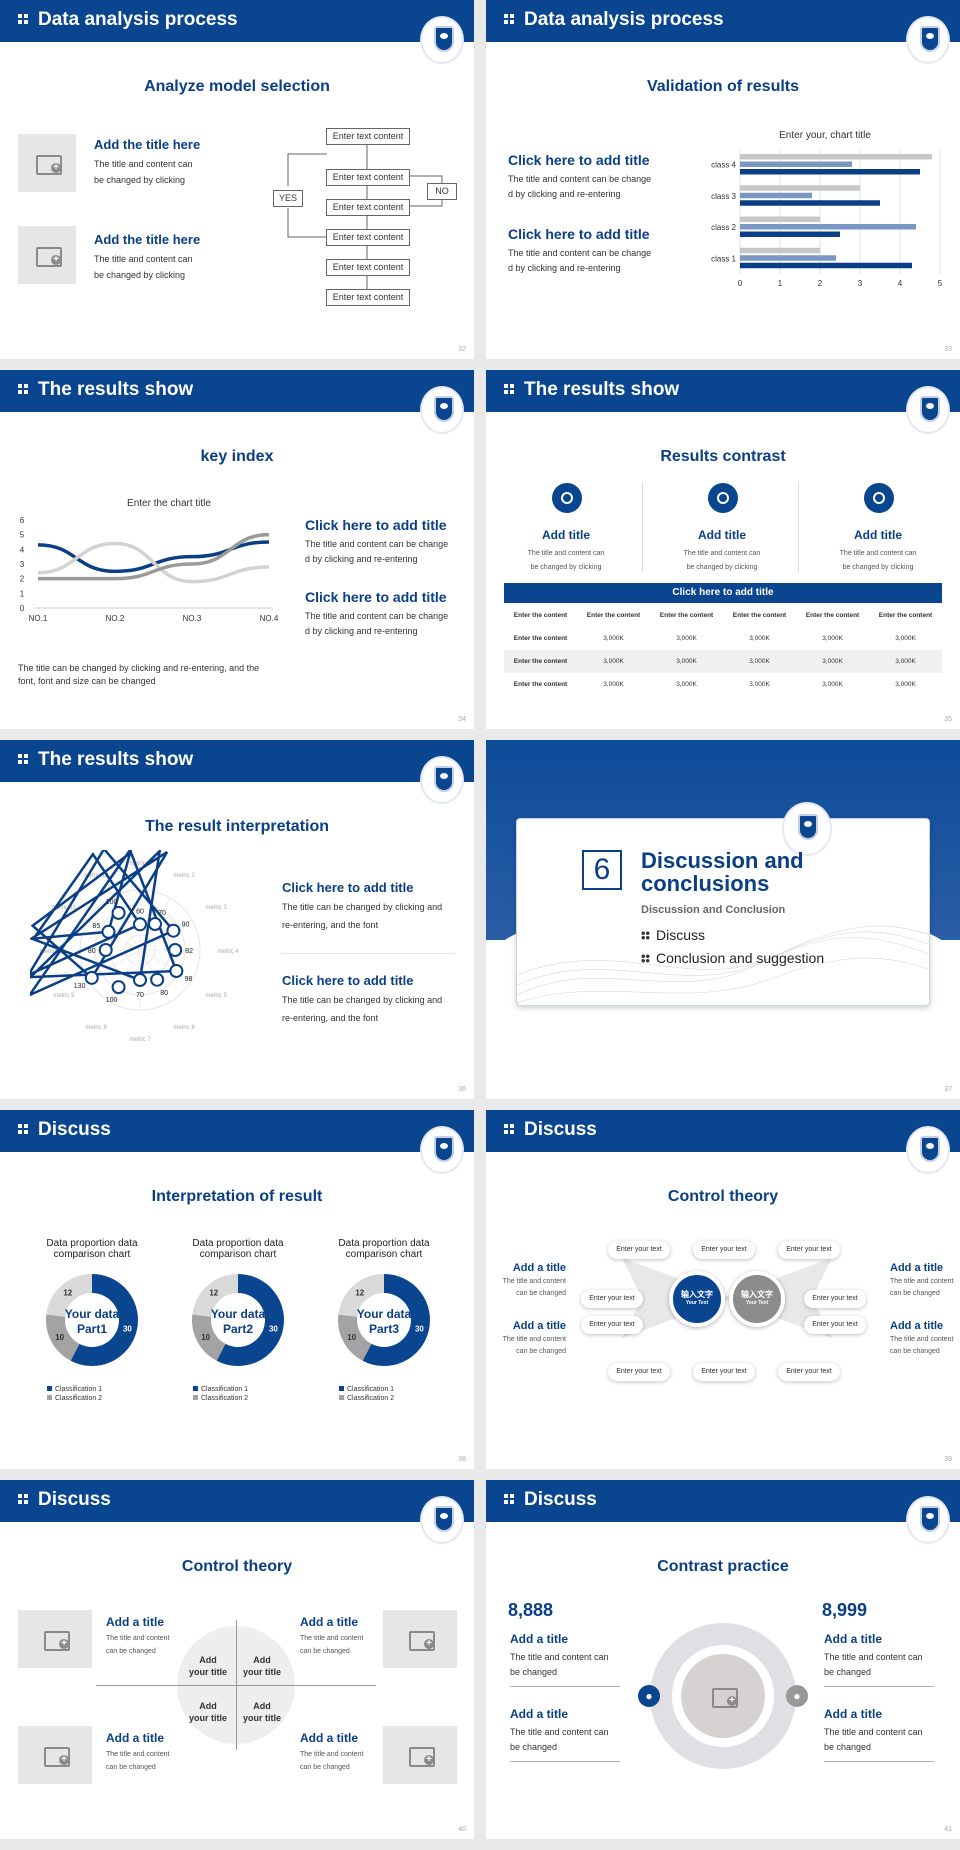 This screenshot has width=960, height=1850. What do you see at coordinates (140, 924) in the screenshot?
I see `data-point` at bounding box center [140, 924].